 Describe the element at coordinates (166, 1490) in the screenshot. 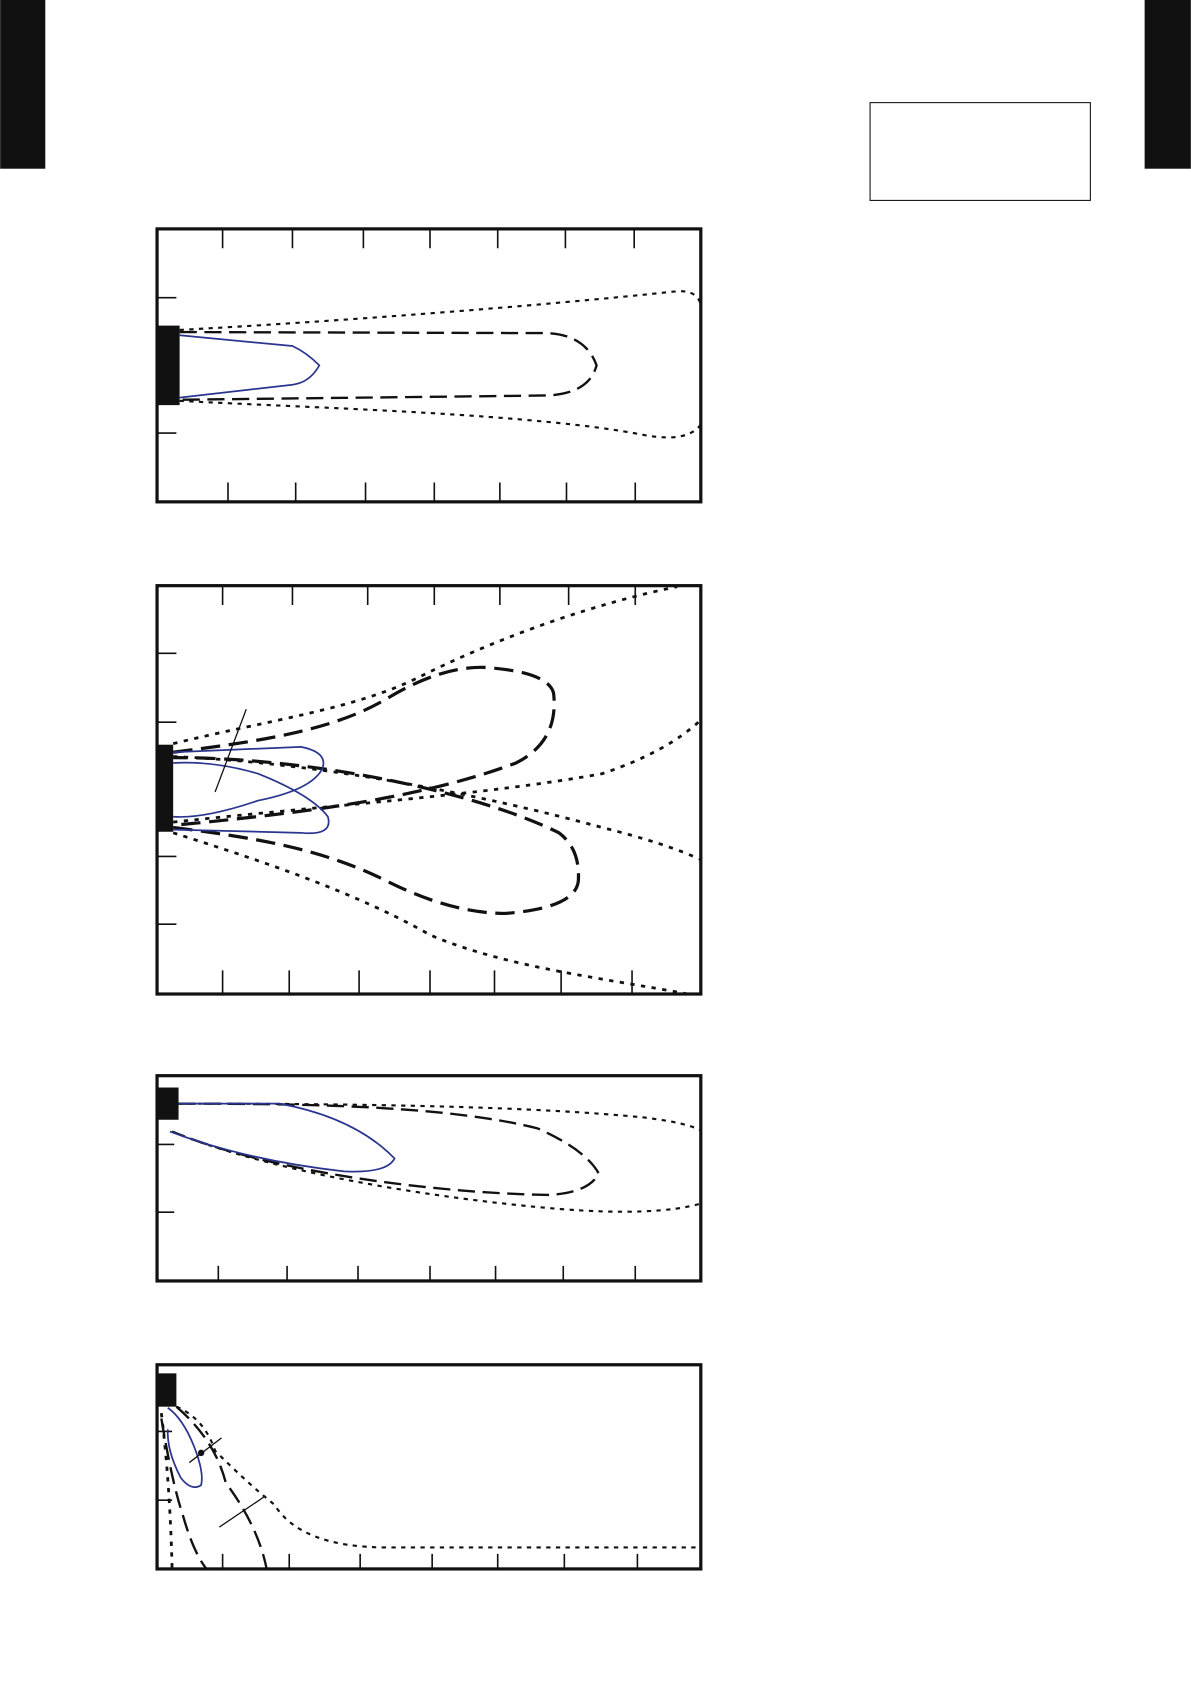

I see `near-flow` at that location.